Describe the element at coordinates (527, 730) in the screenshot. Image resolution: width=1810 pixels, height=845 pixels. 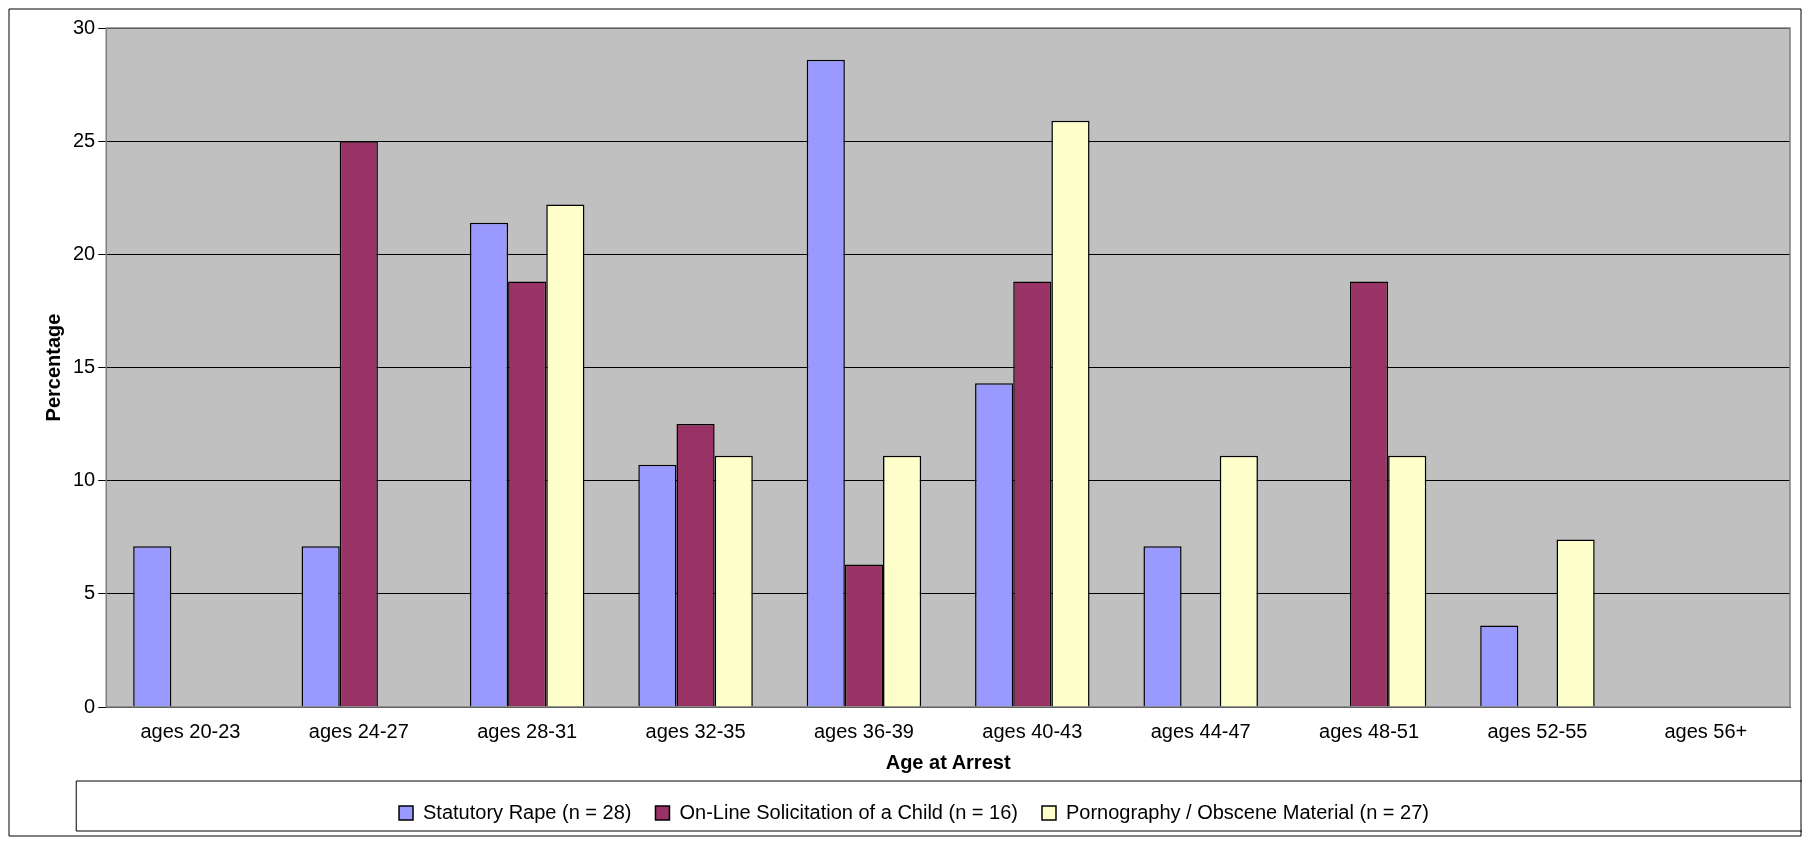
I see `x-tick-label: ages 28-31` at that location.